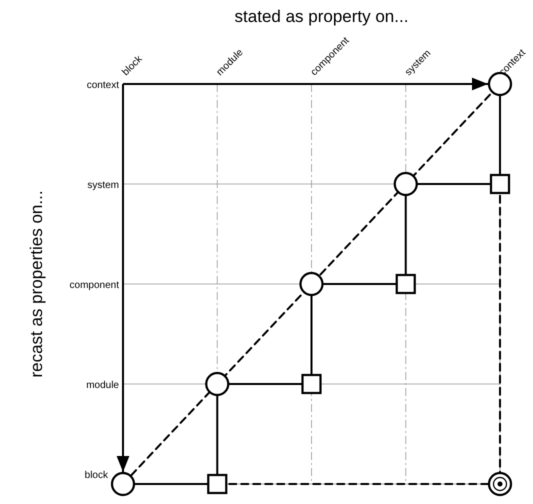 This screenshot has width=533, height=504. What do you see at coordinates (95, 285) in the screenshot?
I see `text: component` at bounding box center [95, 285].